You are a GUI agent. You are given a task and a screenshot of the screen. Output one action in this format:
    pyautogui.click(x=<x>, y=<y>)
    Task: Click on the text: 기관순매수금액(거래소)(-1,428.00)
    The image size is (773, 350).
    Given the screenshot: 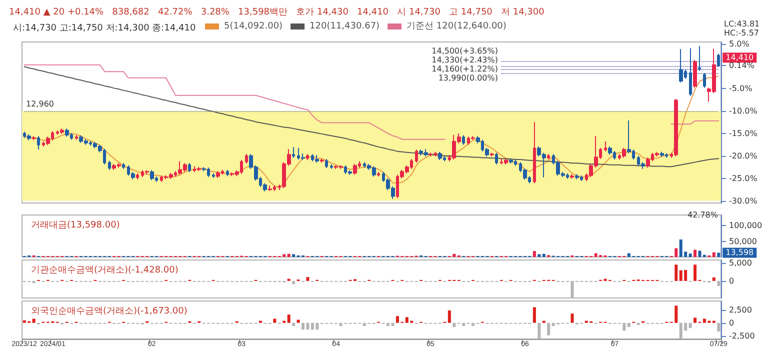 What is the action you would take?
    pyautogui.click(x=104, y=271)
    